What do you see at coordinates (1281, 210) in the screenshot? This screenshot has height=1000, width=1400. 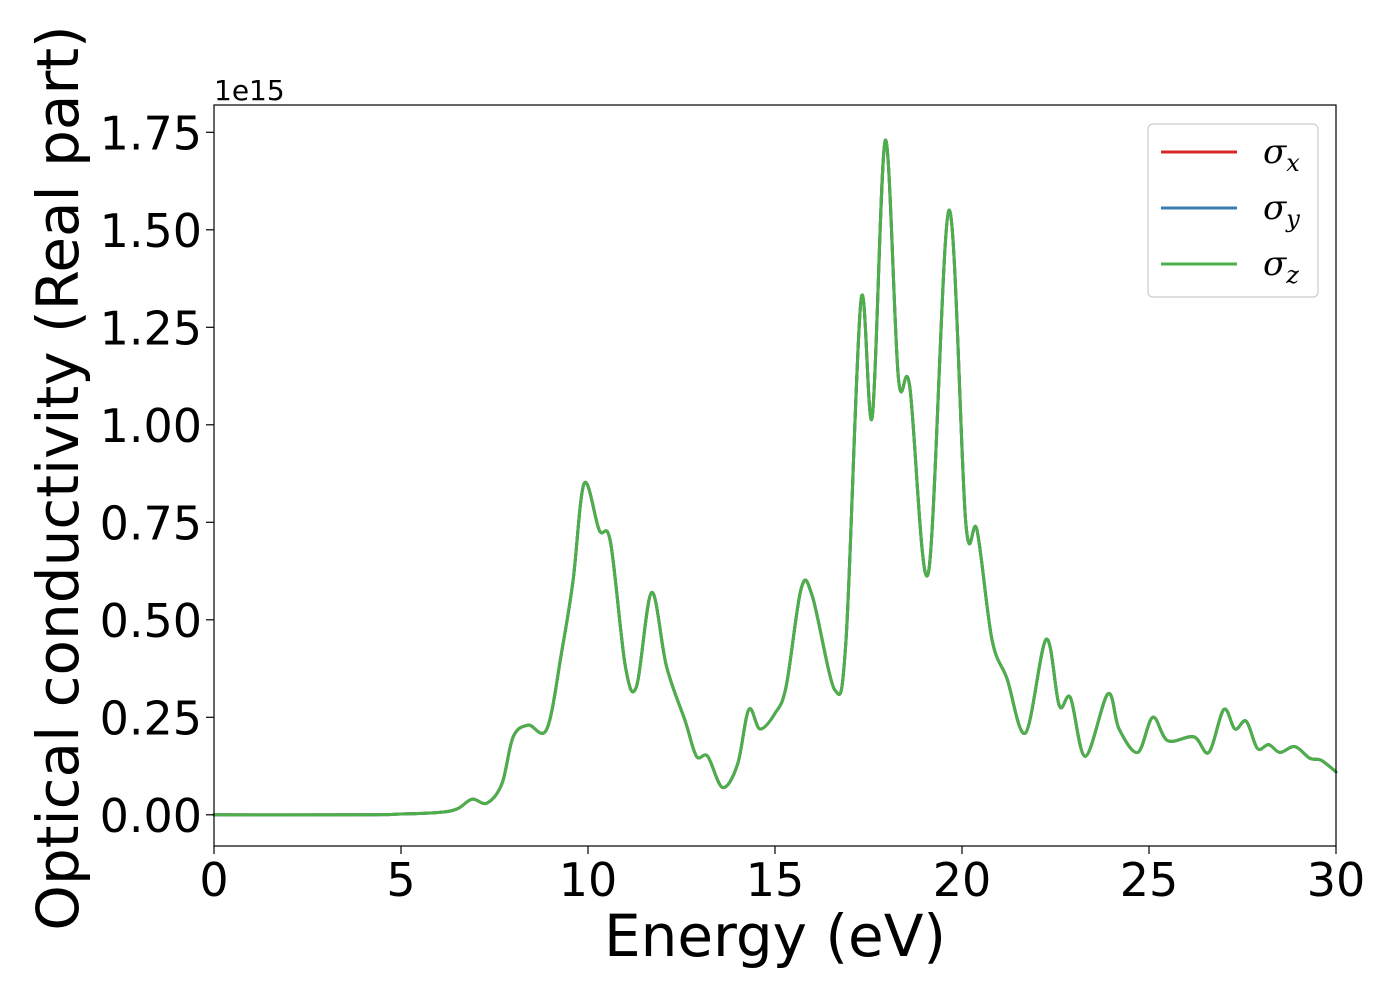 I see `legend-label: σy` at bounding box center [1281, 210].